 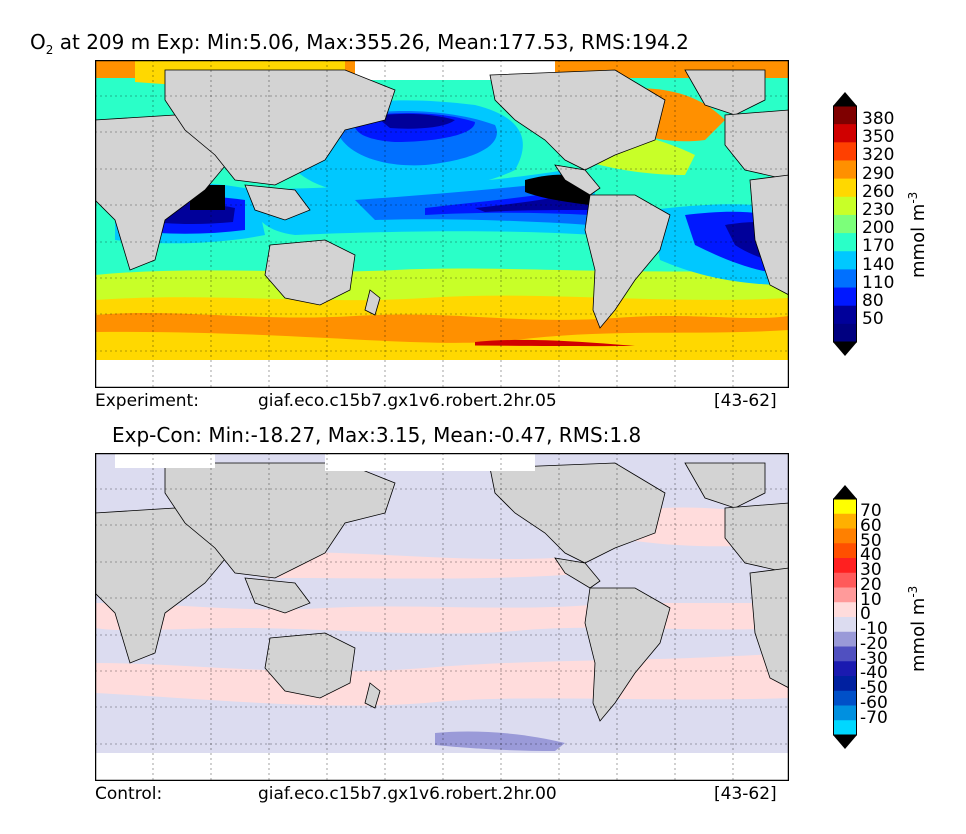 I want to click on land-greenland, so click(x=725, y=485).